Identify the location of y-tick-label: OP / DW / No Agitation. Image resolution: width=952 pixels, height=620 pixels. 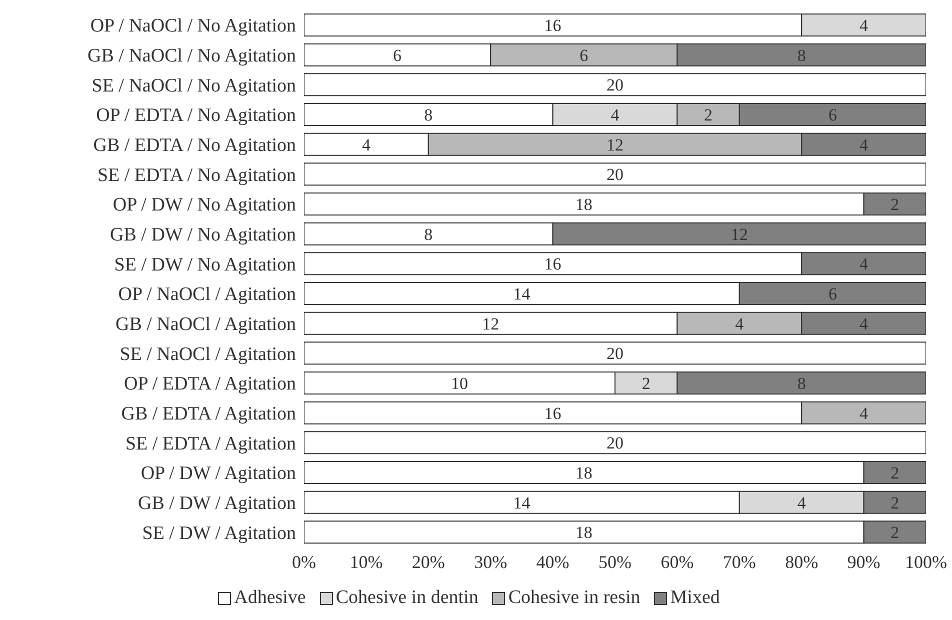
(204, 205).